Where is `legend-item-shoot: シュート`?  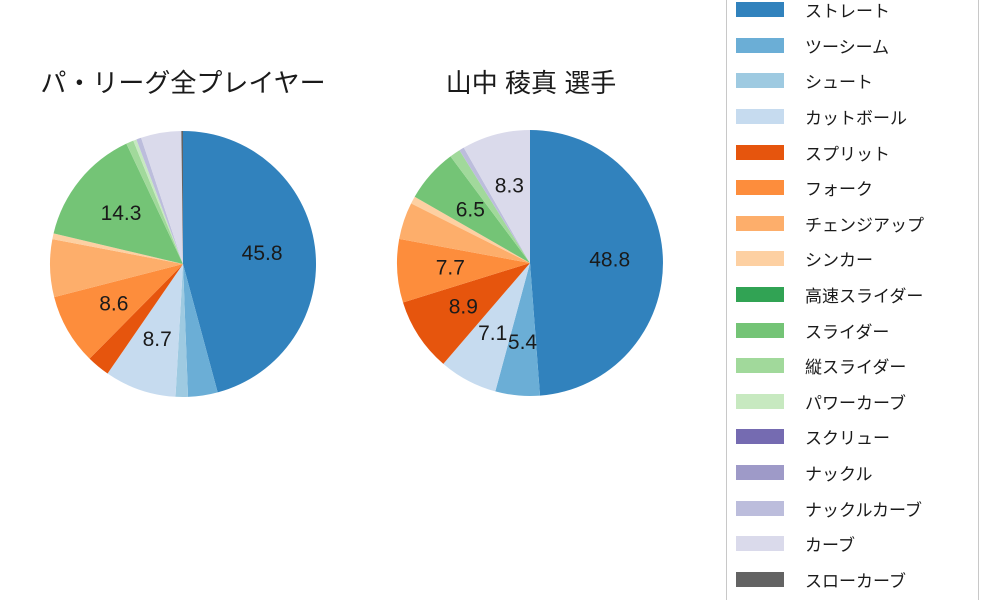 legend-item-shoot: シュート is located at coordinates (852, 81).